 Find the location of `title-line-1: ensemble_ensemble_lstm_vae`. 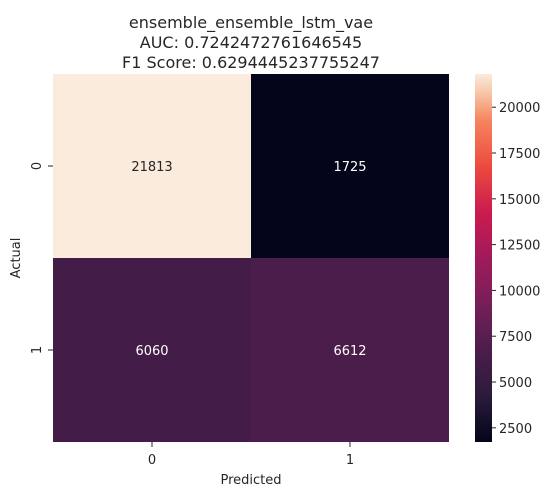

title-line-1: ensemble_ensemble_lstm_vae is located at coordinates (251, 23).